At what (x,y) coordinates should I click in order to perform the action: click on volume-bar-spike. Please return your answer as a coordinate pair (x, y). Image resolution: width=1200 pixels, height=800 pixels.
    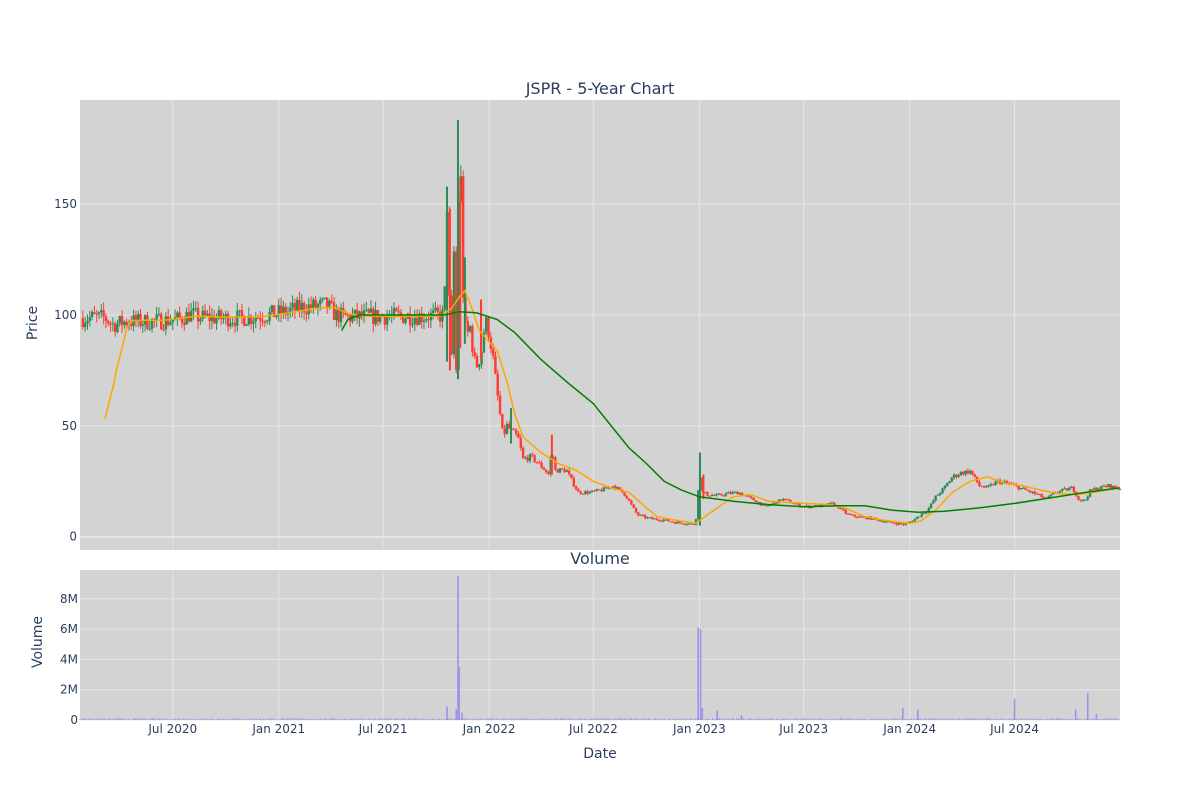
    Looking at the image, I should click on (717, 715).